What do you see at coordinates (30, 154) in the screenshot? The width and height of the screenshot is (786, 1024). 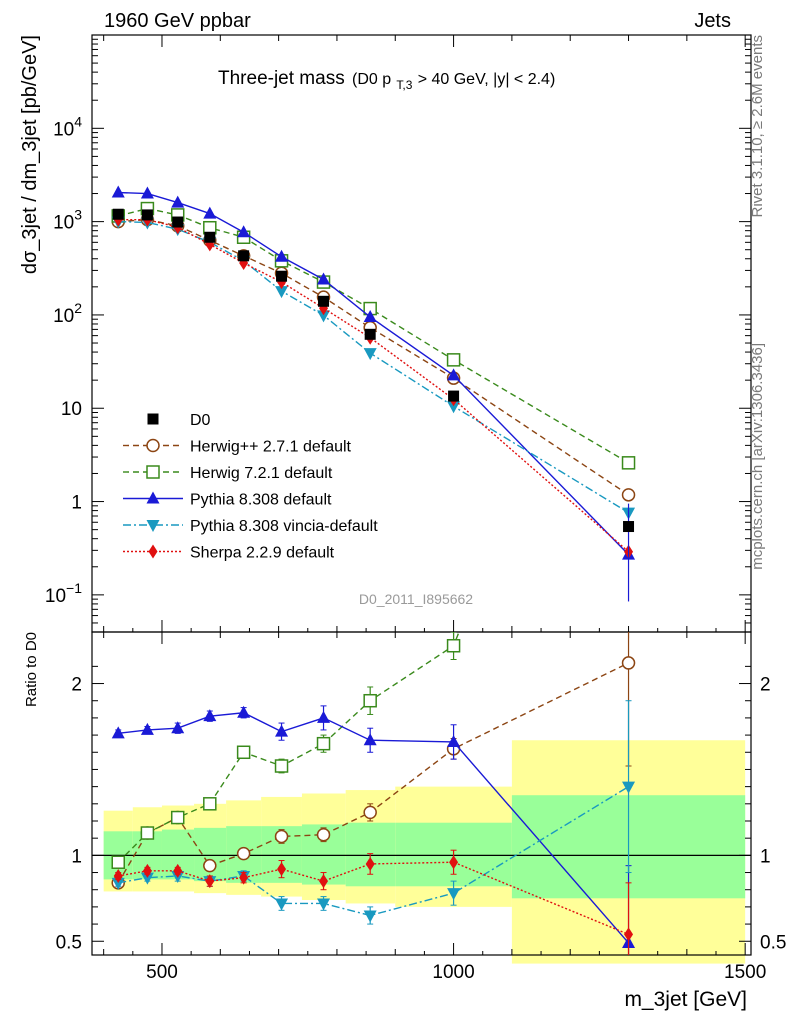 I see `y-axis-label: dσ_3jet / dm_3jet [pb/GeV]` at bounding box center [30, 154].